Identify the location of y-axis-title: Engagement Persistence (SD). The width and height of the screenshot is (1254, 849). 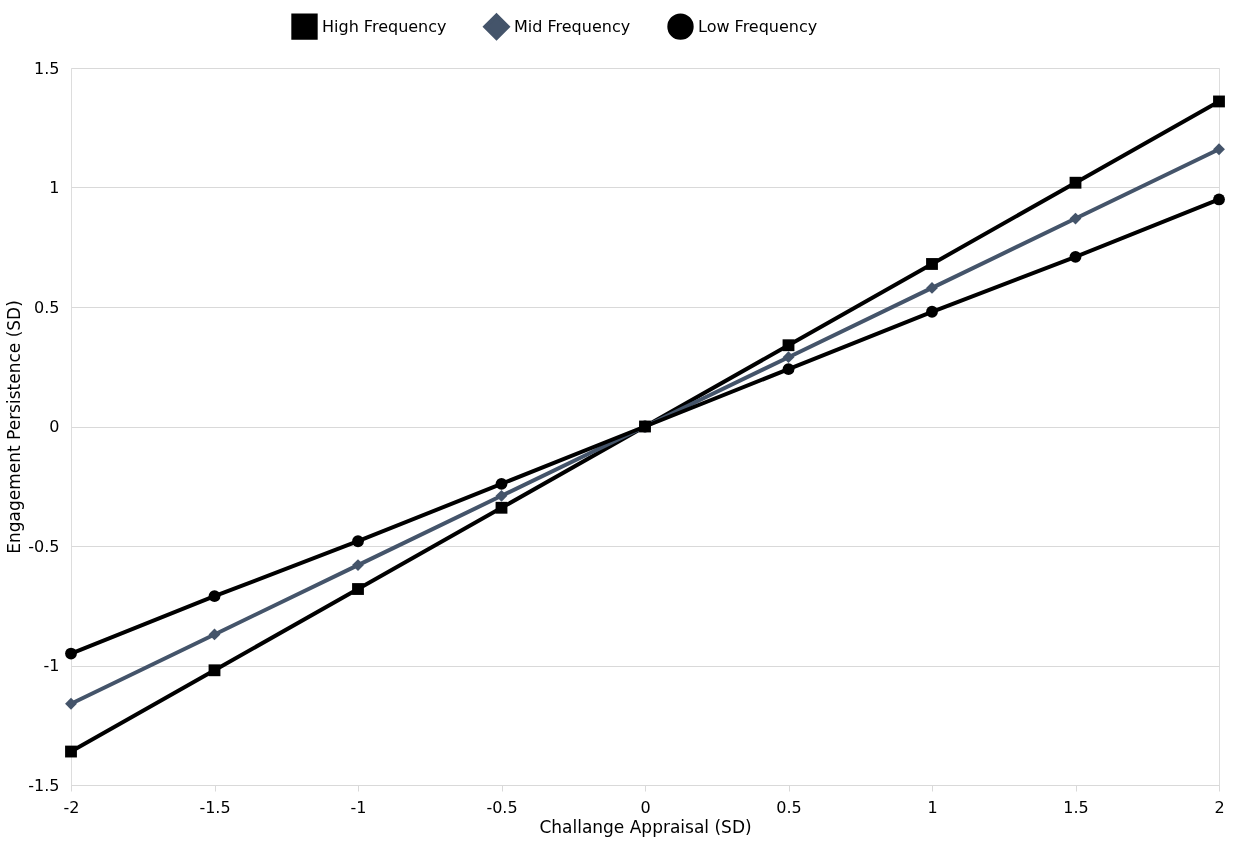
(14, 427).